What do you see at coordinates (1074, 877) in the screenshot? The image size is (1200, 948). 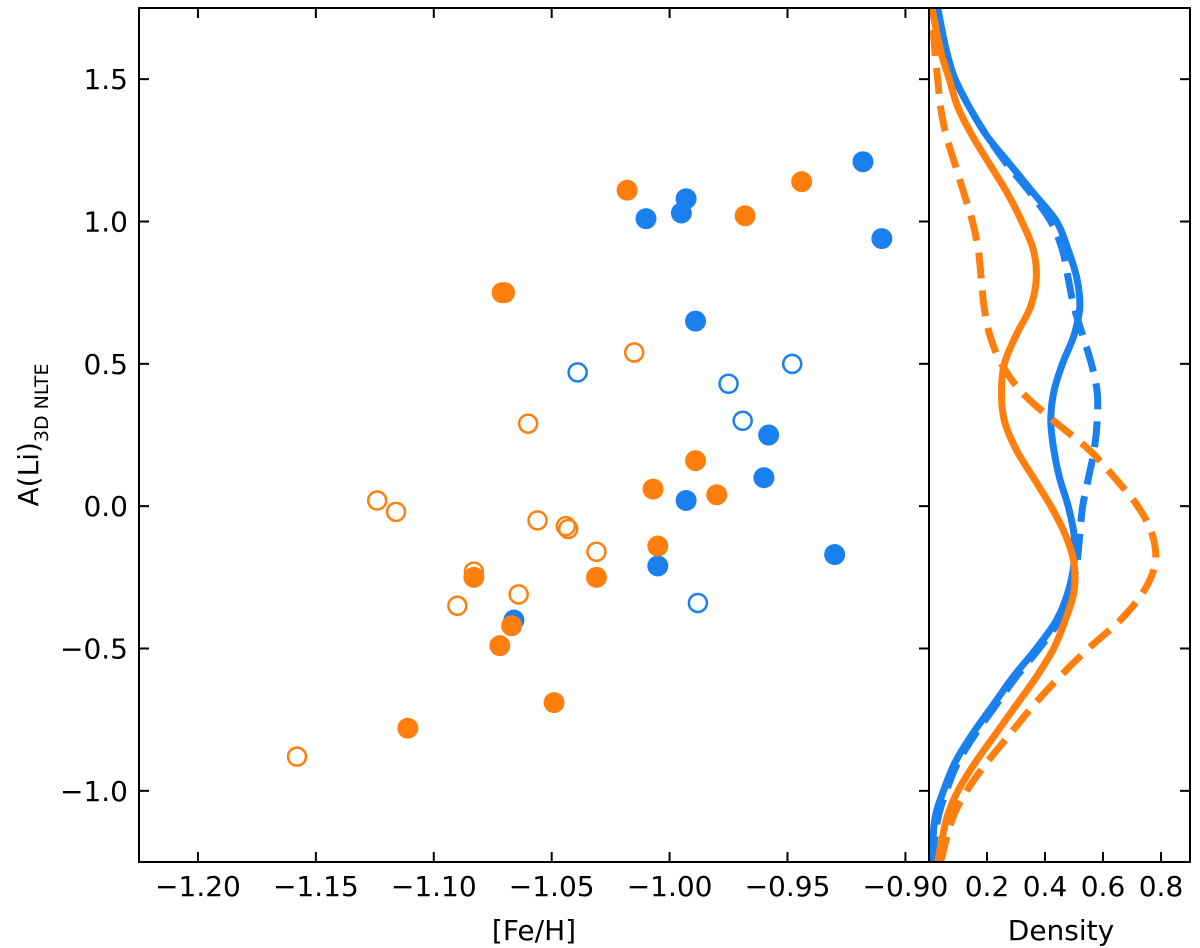 I see `density-ticks: 0.2 0.4 0.6 0.8` at bounding box center [1074, 877].